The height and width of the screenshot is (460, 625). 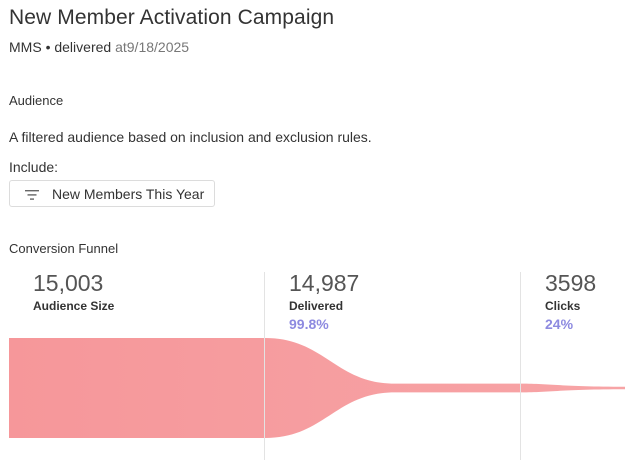 What do you see at coordinates (36, 100) in the screenshot?
I see `audience-section-title: Audience` at bounding box center [36, 100].